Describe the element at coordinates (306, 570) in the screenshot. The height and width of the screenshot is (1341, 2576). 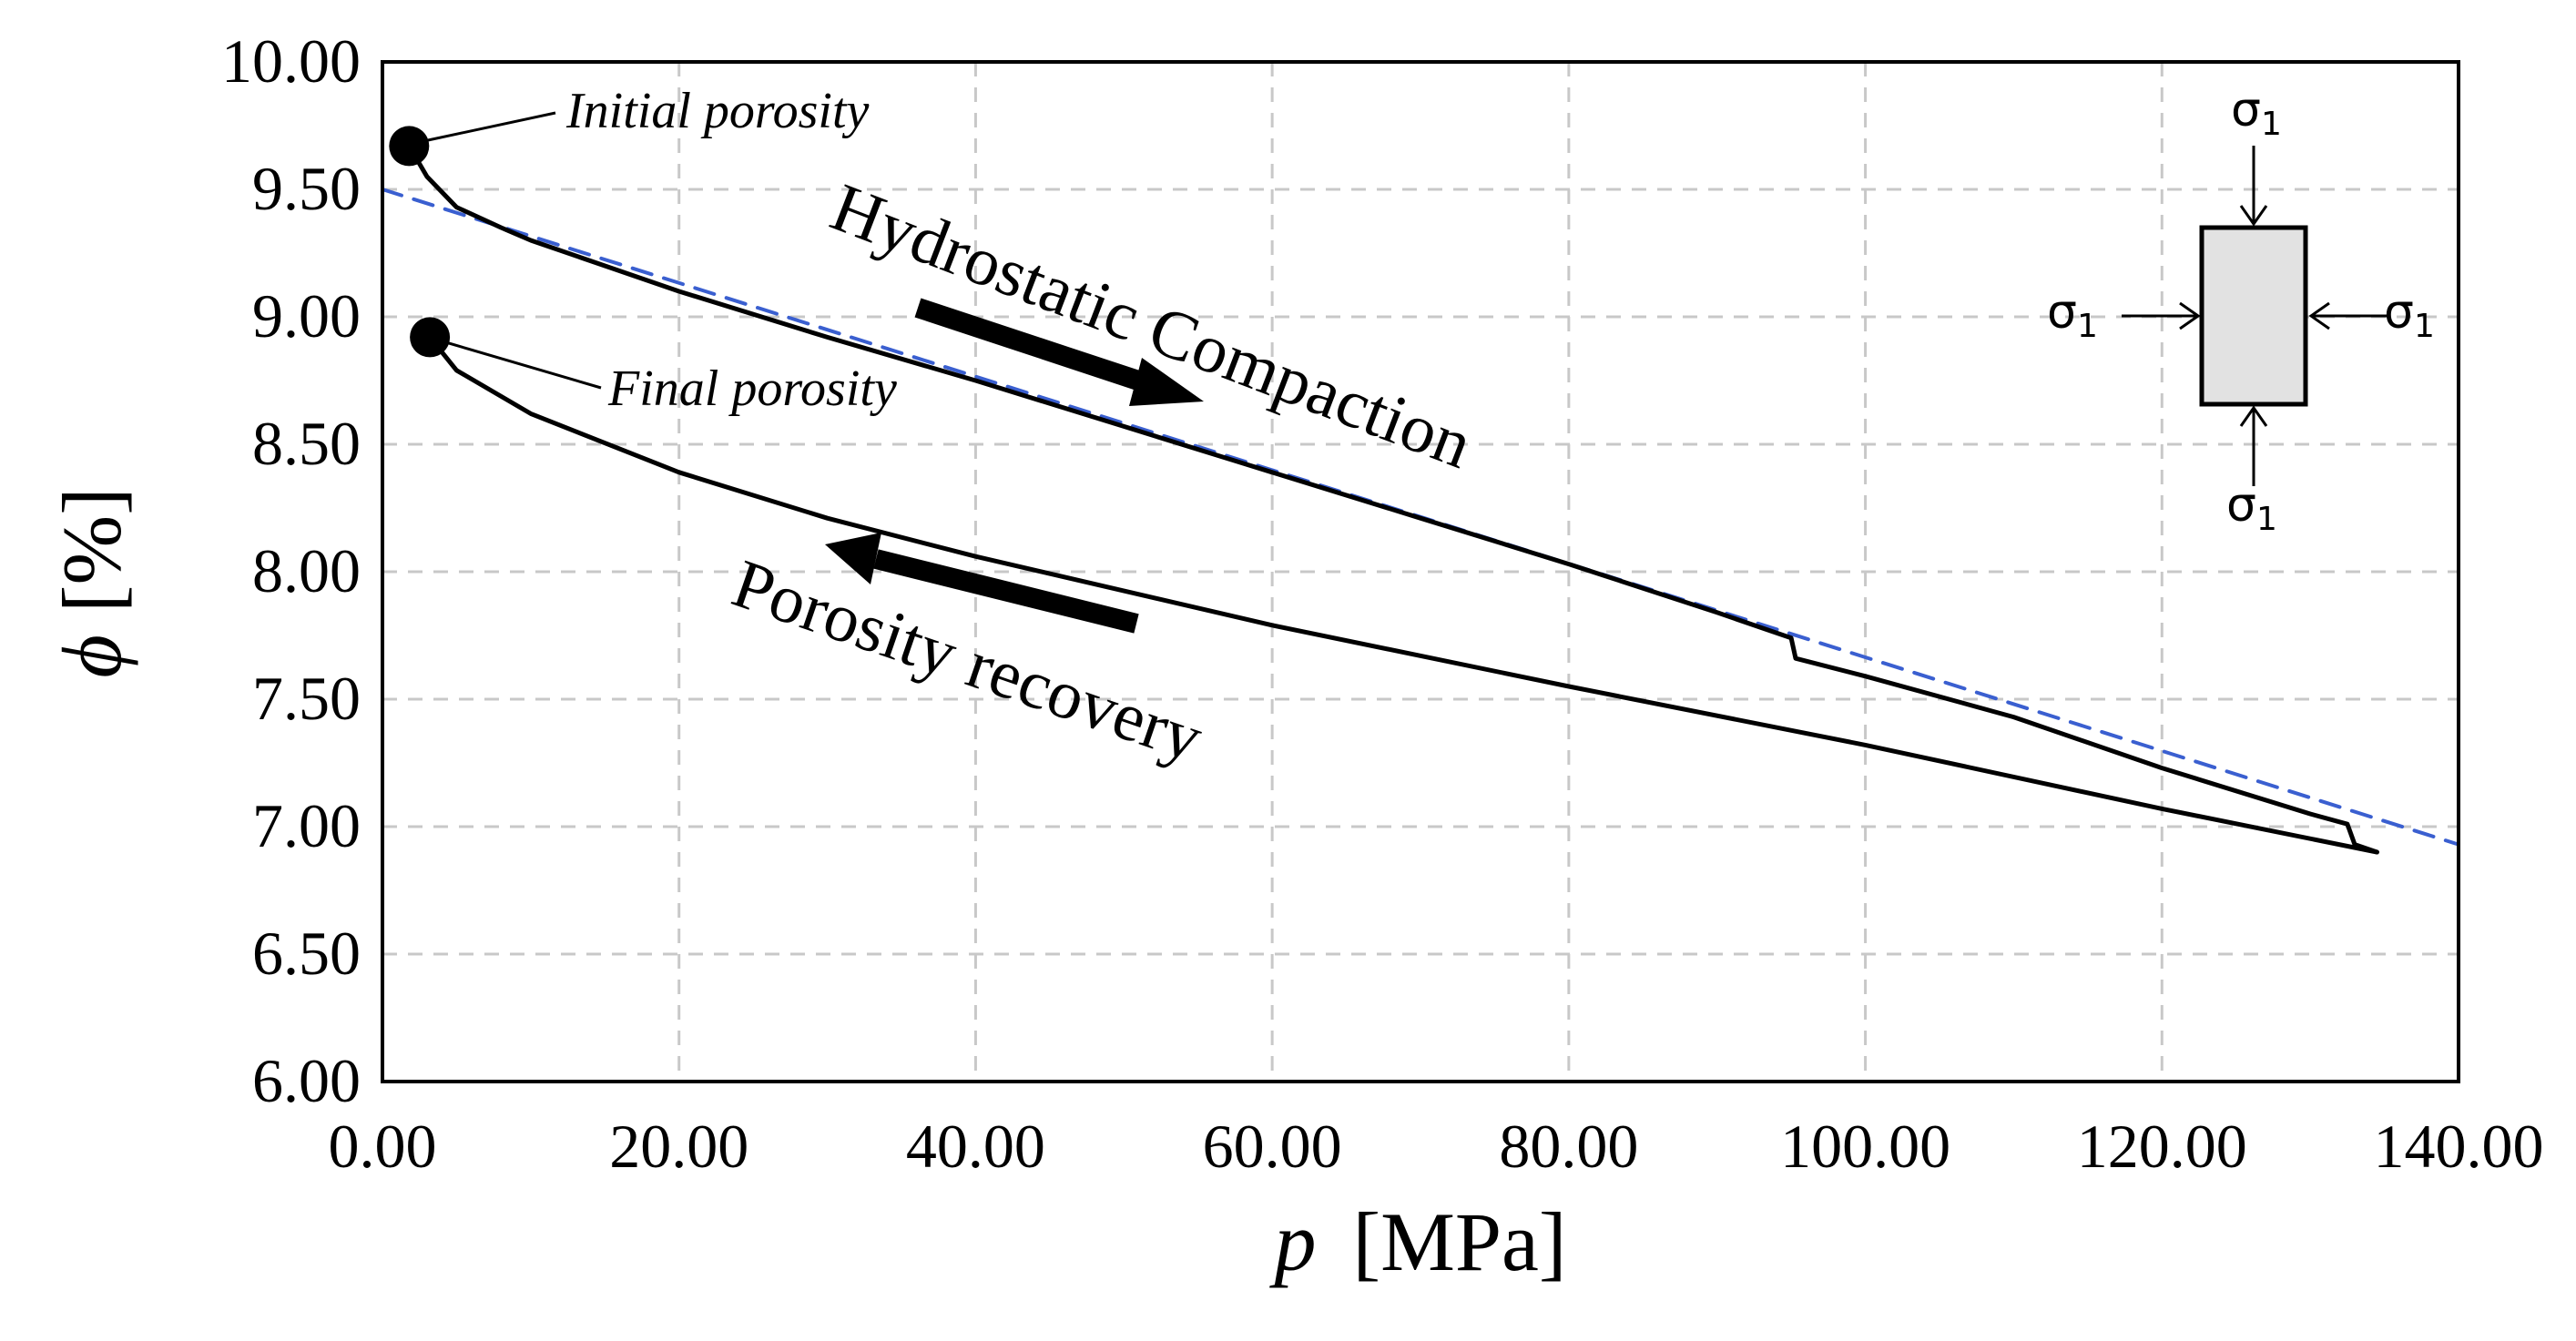
I see `y-tick-label: 8.00` at that location.